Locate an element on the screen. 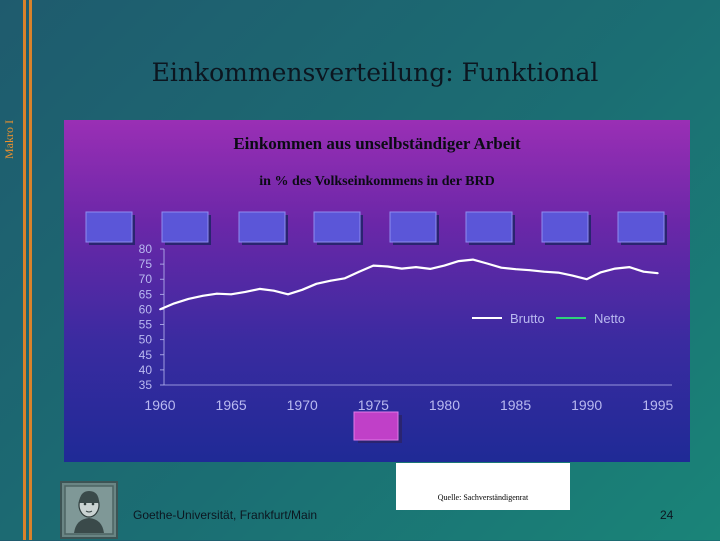 Image resolution: width=720 pixels, height=541 pixels. x-tick-label: 1990 is located at coordinates (586, 405).